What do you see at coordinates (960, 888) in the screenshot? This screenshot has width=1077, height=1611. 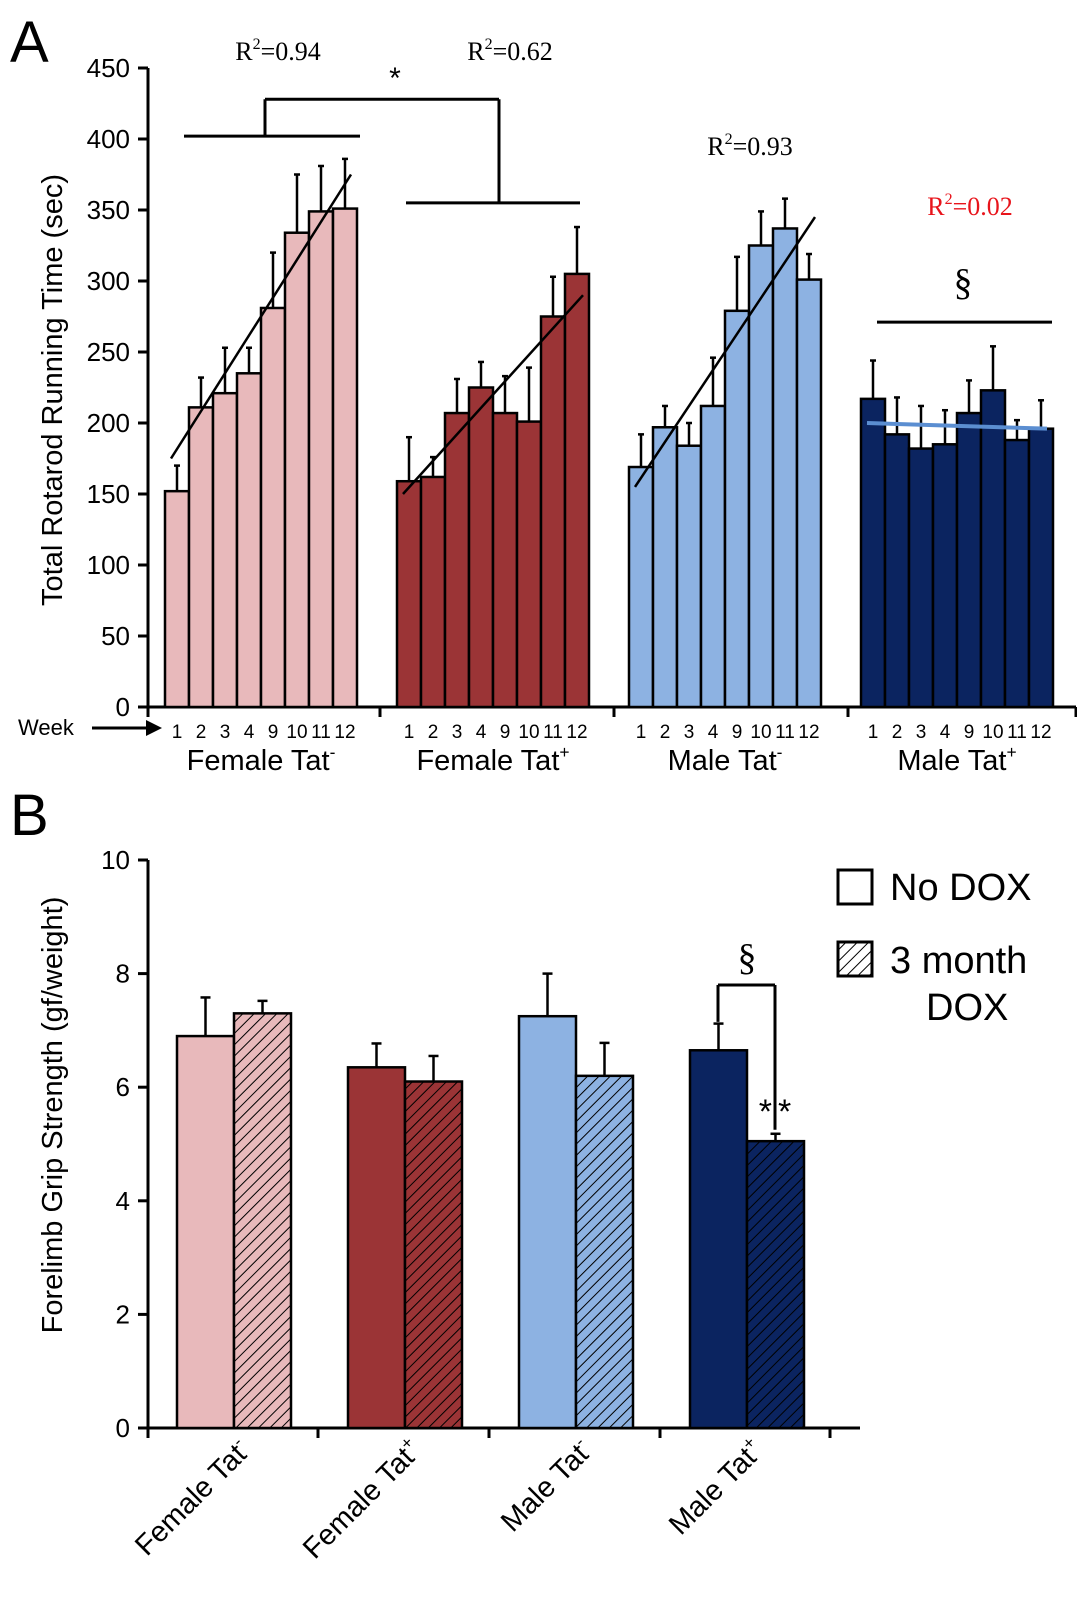 I see `legend-label-no-dox: No DOX` at bounding box center [960, 888].